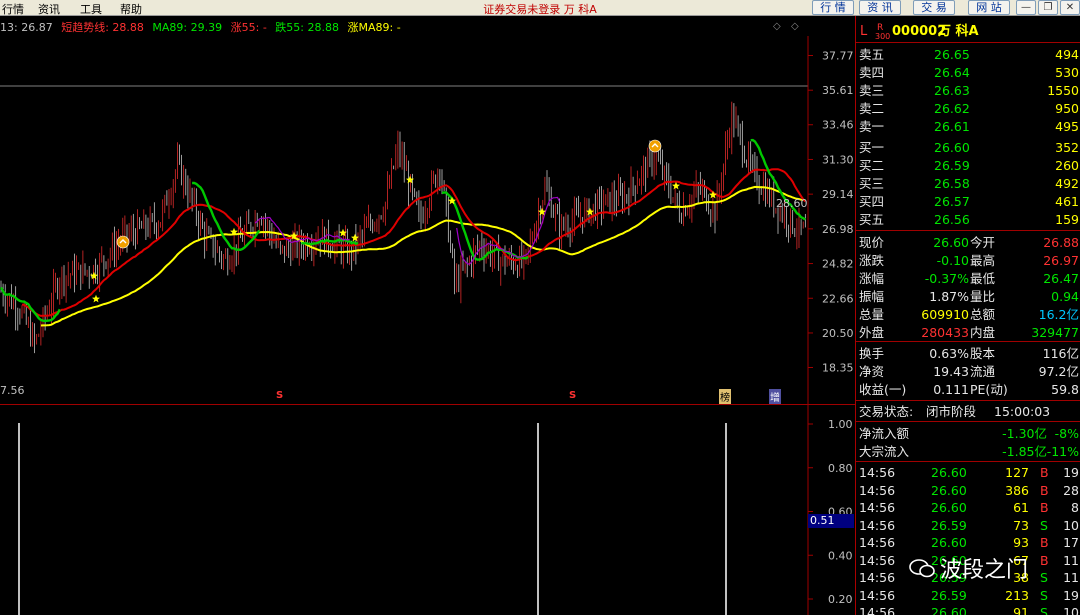 The height and width of the screenshot is (615, 1080). Describe the element at coordinates (1070, 7) in the screenshot. I see `close-button: ✕` at that location.